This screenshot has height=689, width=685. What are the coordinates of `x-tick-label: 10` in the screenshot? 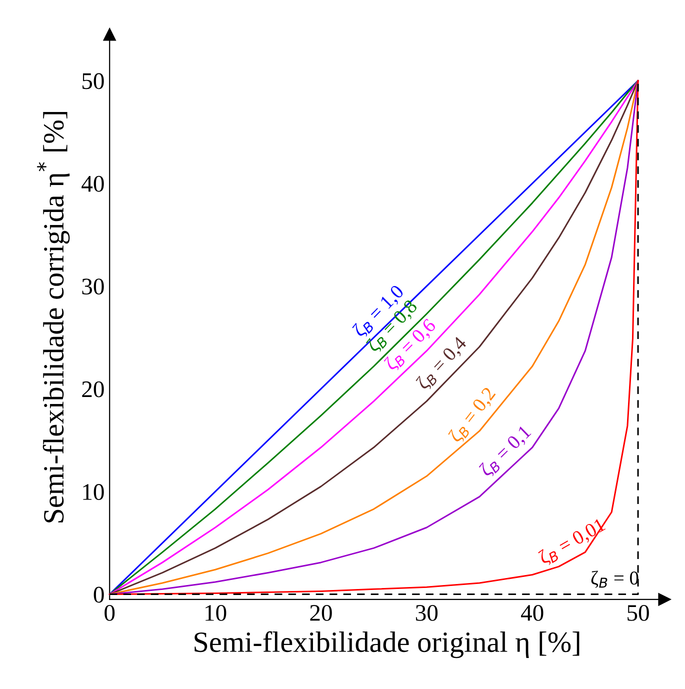 It's located at (216, 612).